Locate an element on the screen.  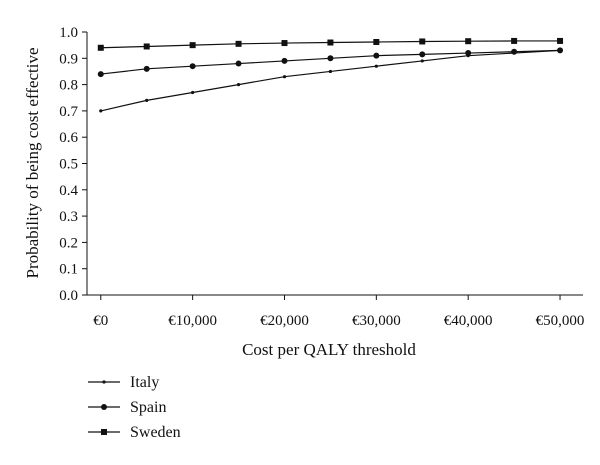
series-sweden is located at coordinates (330, 44).